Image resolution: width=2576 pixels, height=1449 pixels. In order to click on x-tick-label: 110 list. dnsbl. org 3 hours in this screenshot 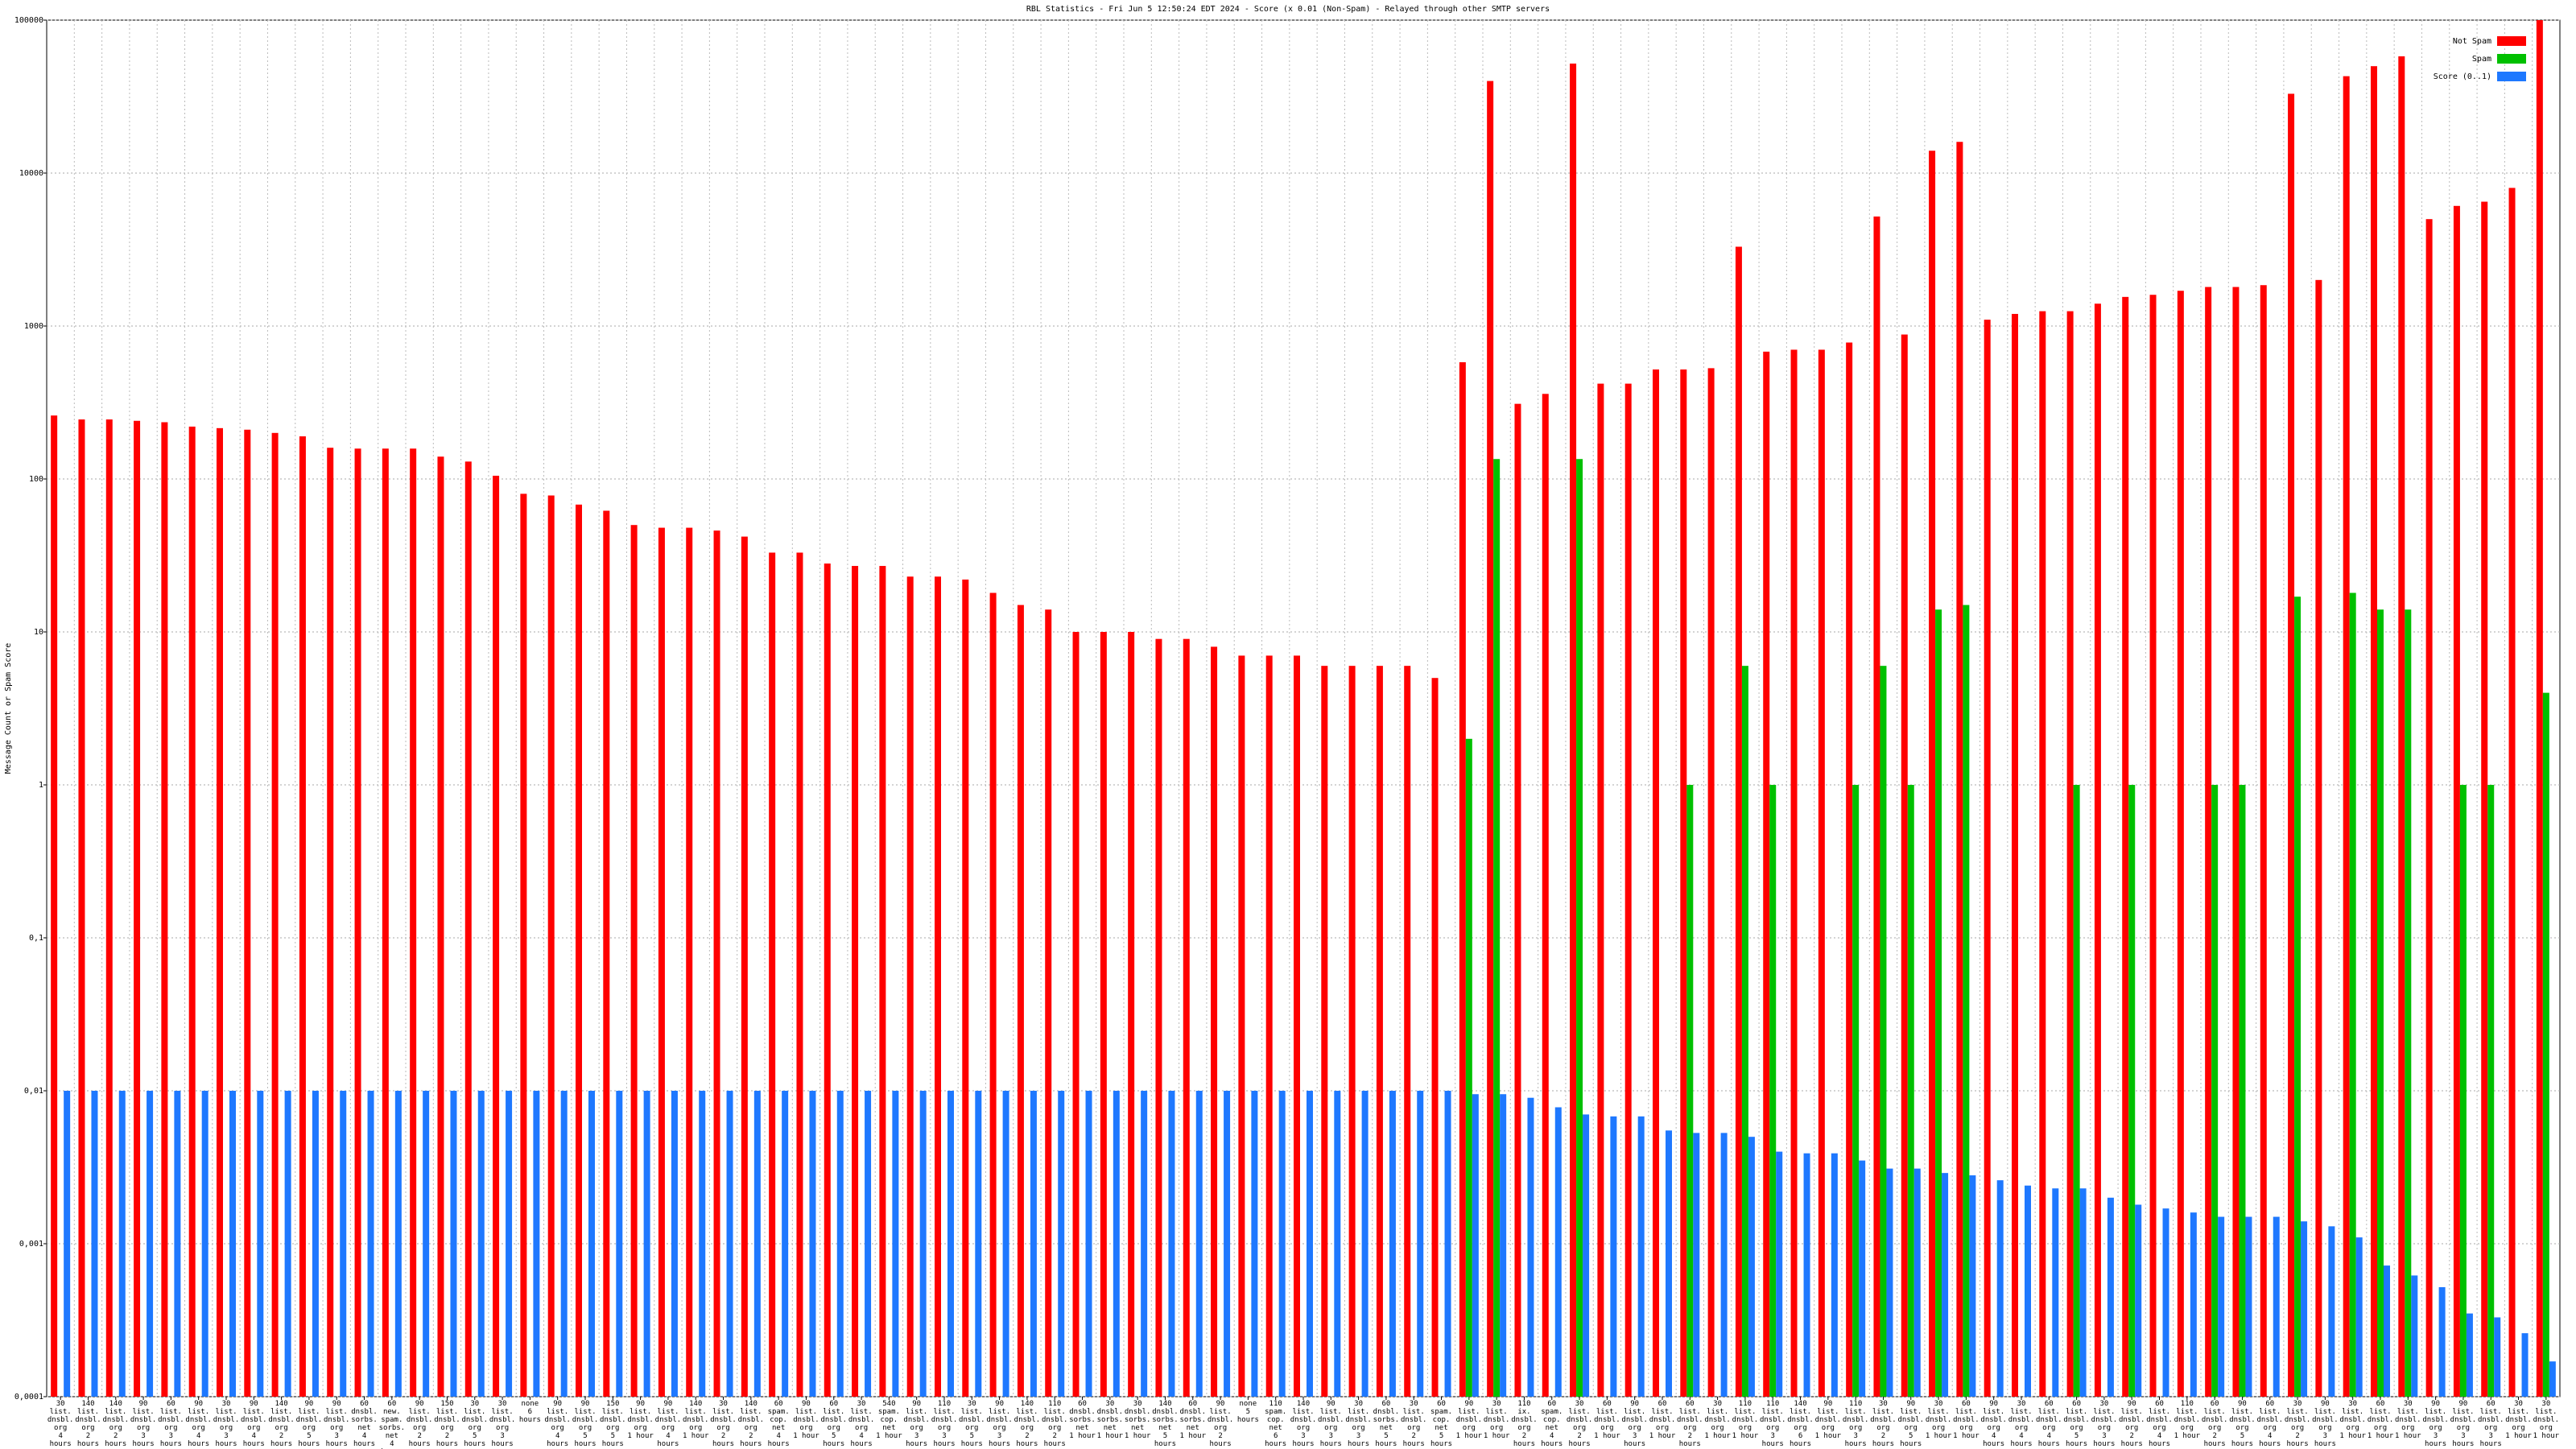, I will do `click(1772, 1424)`.